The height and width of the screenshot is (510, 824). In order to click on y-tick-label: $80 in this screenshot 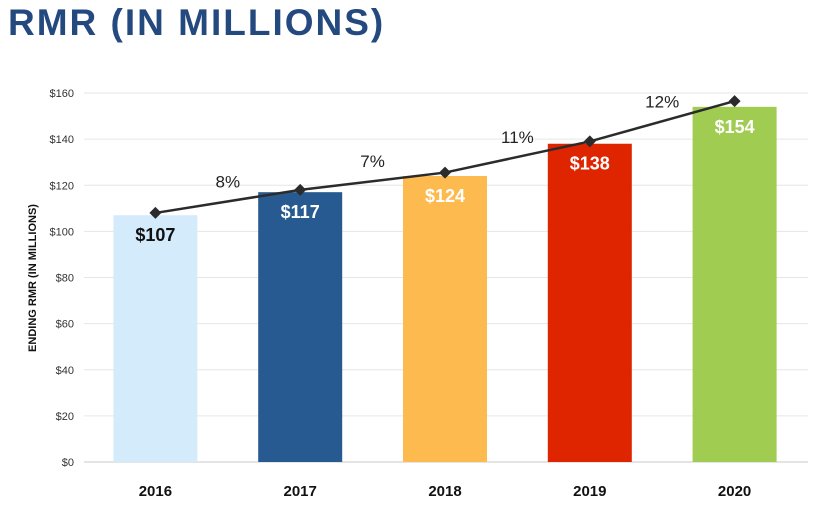, I will do `click(65, 279)`.